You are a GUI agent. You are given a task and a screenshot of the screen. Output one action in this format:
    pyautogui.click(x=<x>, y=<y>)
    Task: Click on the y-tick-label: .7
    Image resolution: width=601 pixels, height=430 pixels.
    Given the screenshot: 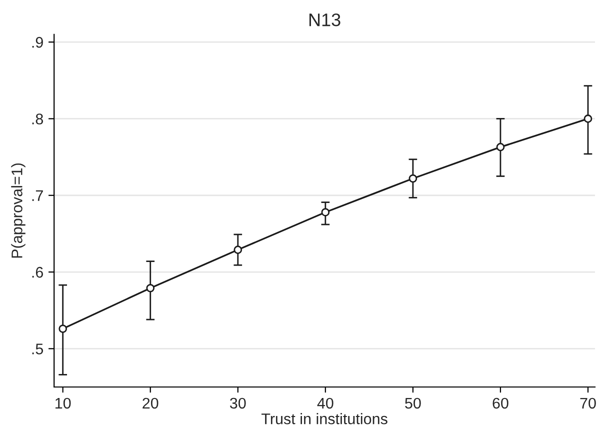 What is the action you would take?
    pyautogui.click(x=37, y=195)
    